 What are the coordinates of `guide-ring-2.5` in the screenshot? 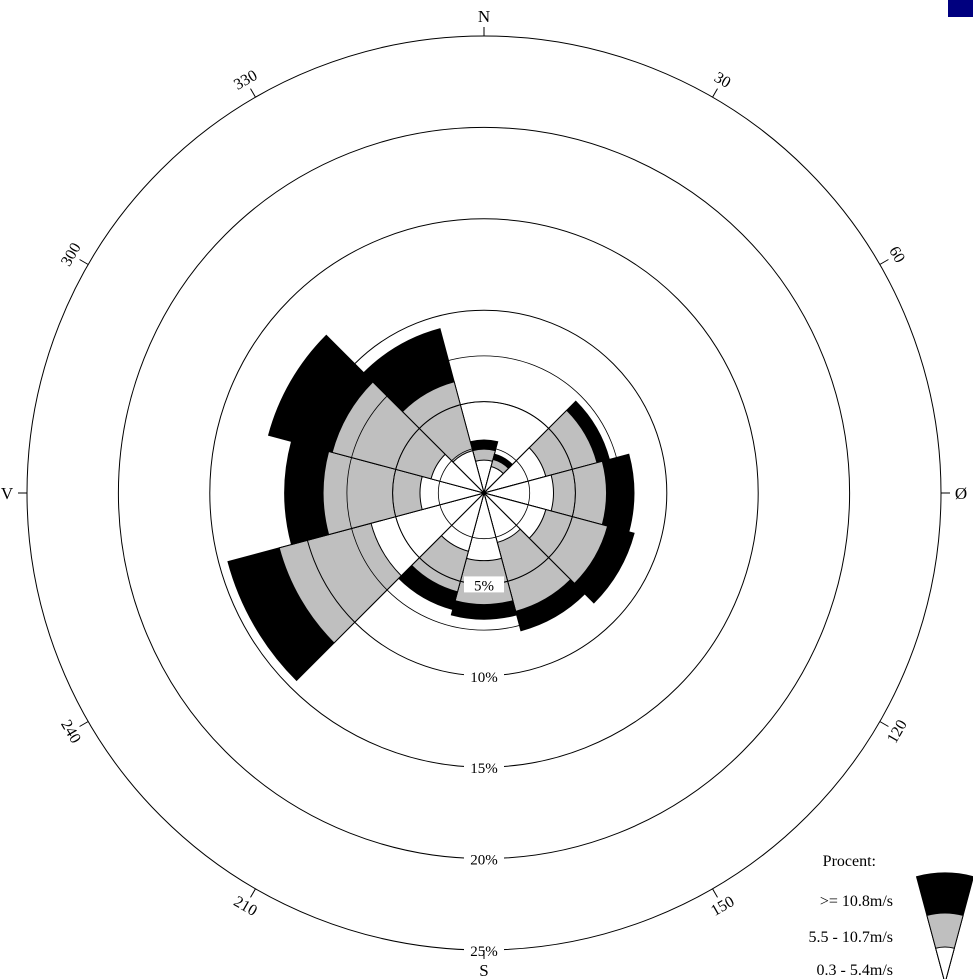 It's located at (484, 493).